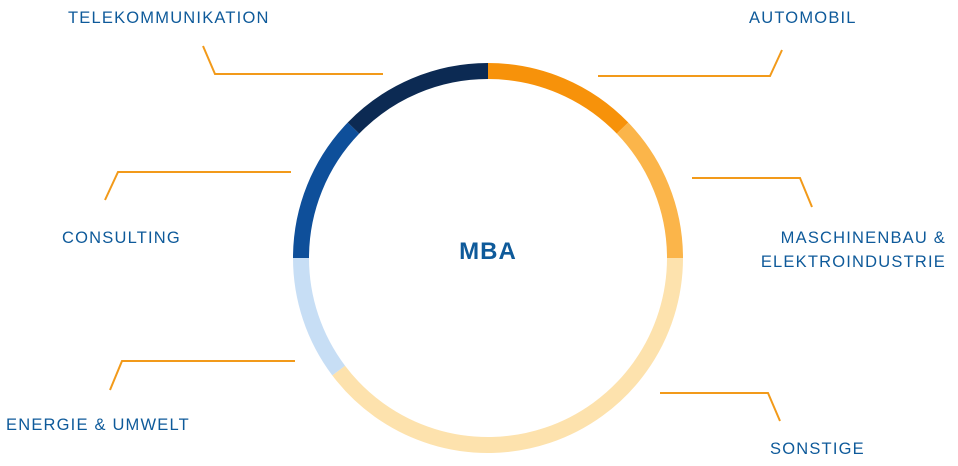 The width and height of the screenshot is (958, 466). Describe the element at coordinates (488, 251) in the screenshot. I see `center-title: MBA` at that location.